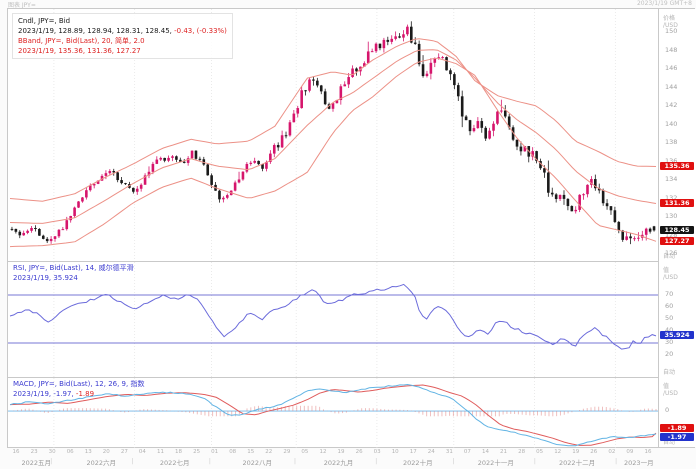  What do you see at coordinates (594, 452) in the screenshot?
I see `week-tick-label: 26` at bounding box center [594, 452].